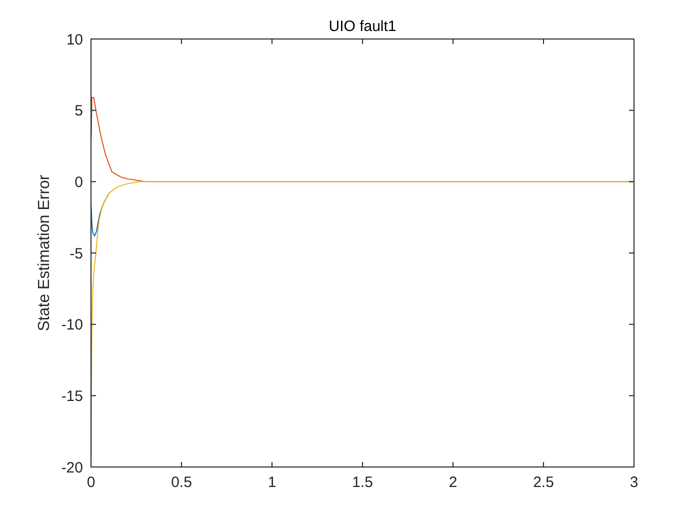 The image size is (700, 525). I want to click on x-tick-label: 2.5, so click(543, 482).